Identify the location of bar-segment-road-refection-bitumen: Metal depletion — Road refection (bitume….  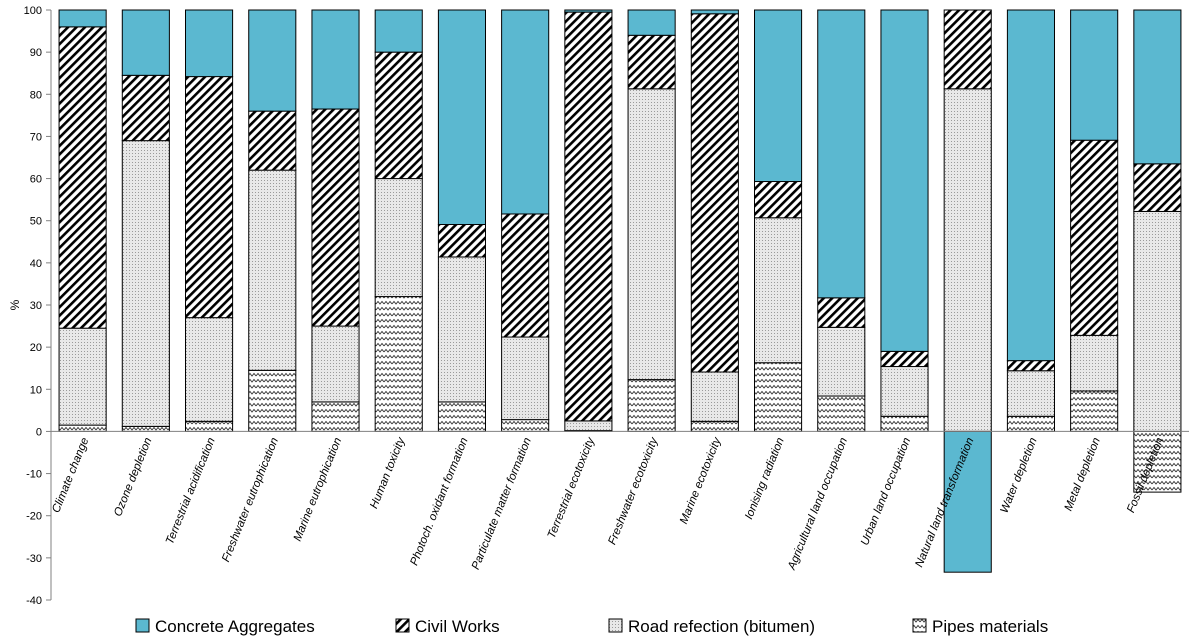
(1094, 363).